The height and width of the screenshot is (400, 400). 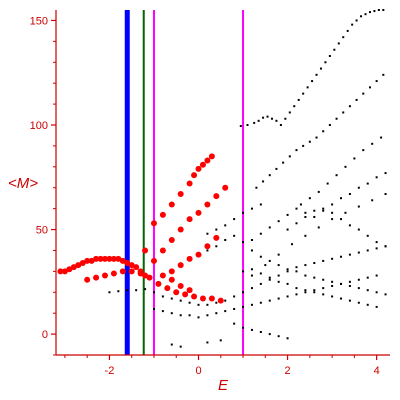 I want to click on x-axis-label: E, so click(x=223, y=385).